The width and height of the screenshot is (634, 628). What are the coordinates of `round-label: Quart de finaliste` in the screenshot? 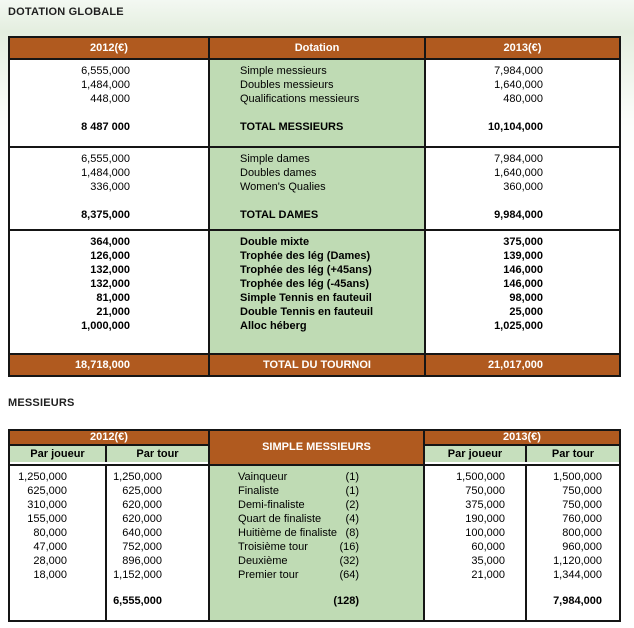 It's located at (280, 519).